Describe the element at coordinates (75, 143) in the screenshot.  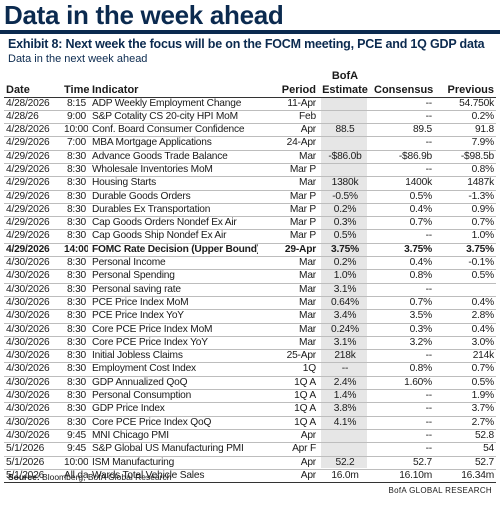
I see `cell-time: 7:00` at that location.